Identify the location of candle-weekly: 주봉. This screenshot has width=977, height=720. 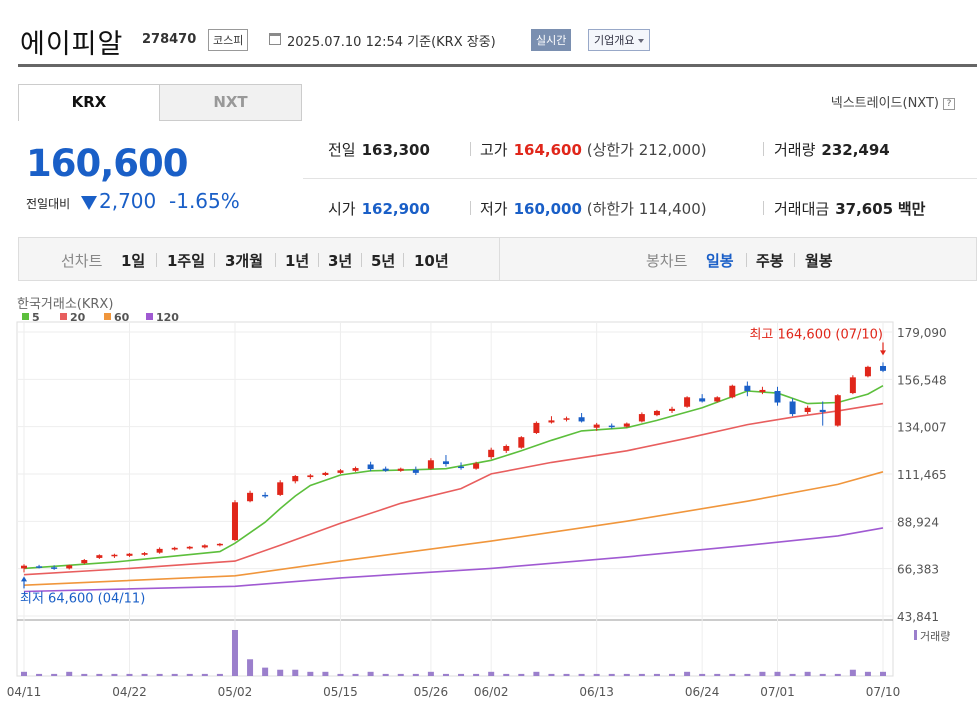
(770, 261).